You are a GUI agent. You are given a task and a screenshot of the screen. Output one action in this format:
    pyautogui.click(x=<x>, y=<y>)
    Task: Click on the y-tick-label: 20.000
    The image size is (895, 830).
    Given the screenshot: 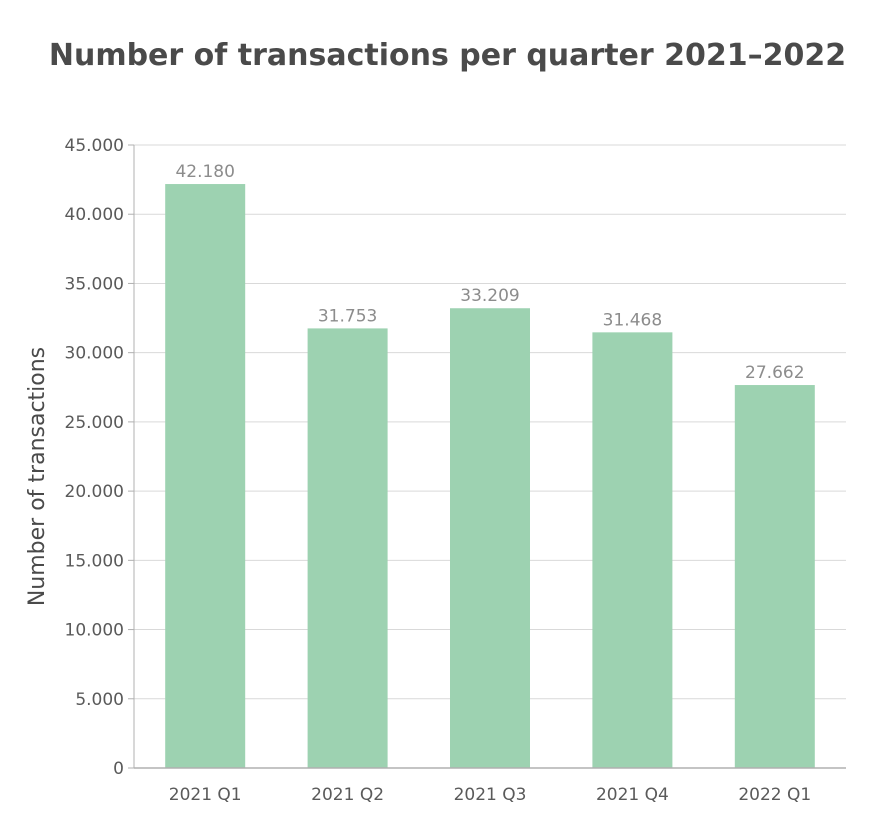 What is the action you would take?
    pyautogui.click(x=94, y=492)
    